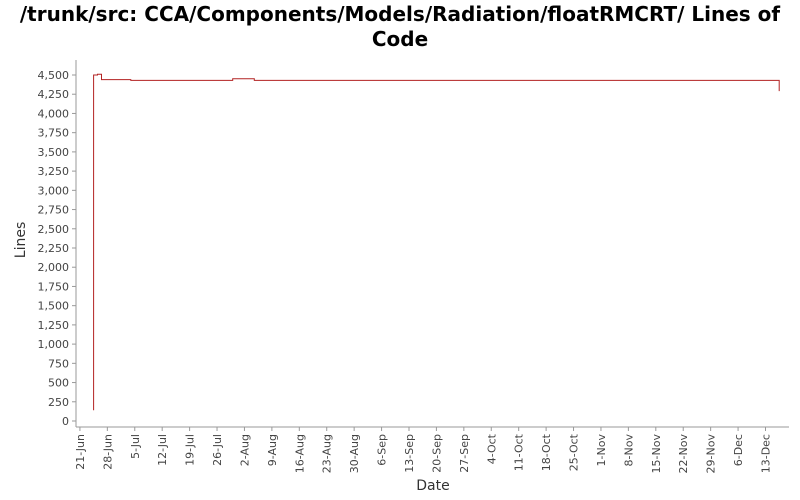  Describe the element at coordinates (601, 450) in the screenshot. I see `x-tick-label: 1-Nov` at that location.